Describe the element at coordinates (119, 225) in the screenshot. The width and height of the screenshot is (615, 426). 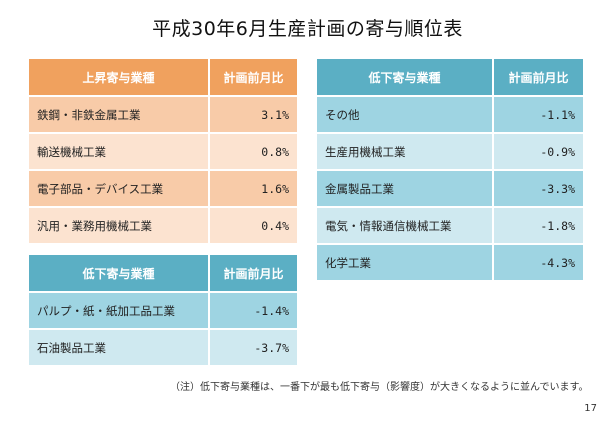
I see `industry-name: 汎用・業務用機械工業` at that location.